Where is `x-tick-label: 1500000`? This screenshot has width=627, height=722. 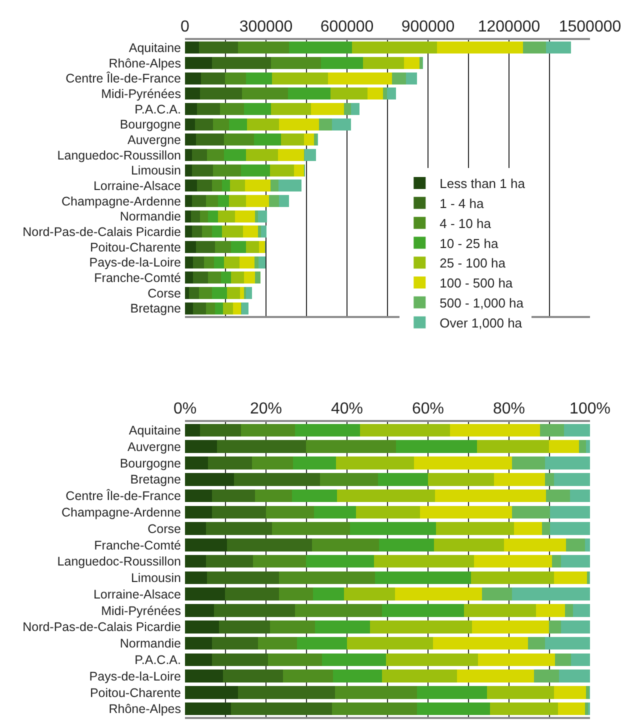
x-tick-label: 1500000 is located at coordinates (590, 27).